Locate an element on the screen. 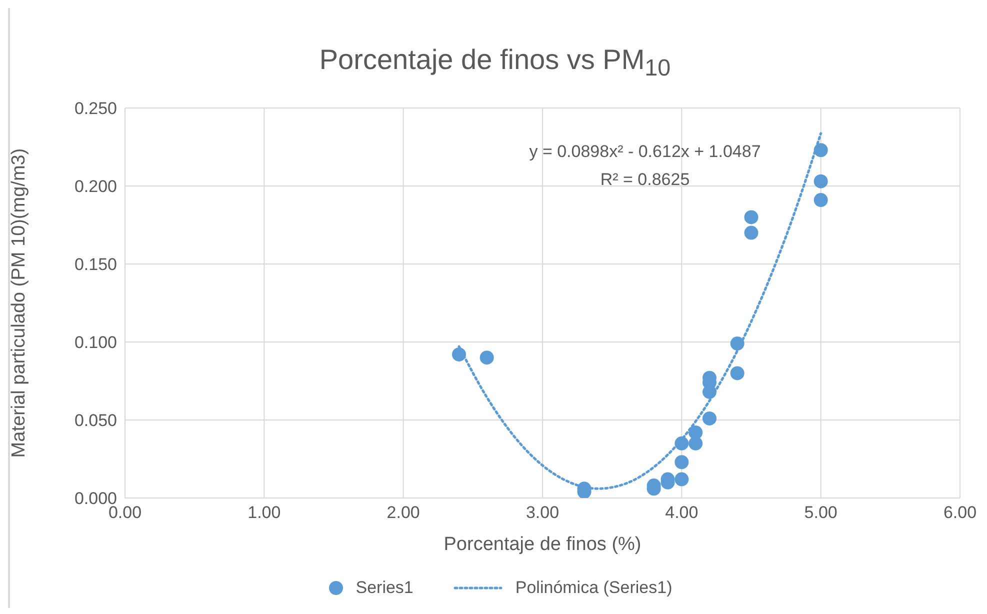  y-axis-title: Material particulado (PM 10)(mg/m3) is located at coordinates (19, 303).